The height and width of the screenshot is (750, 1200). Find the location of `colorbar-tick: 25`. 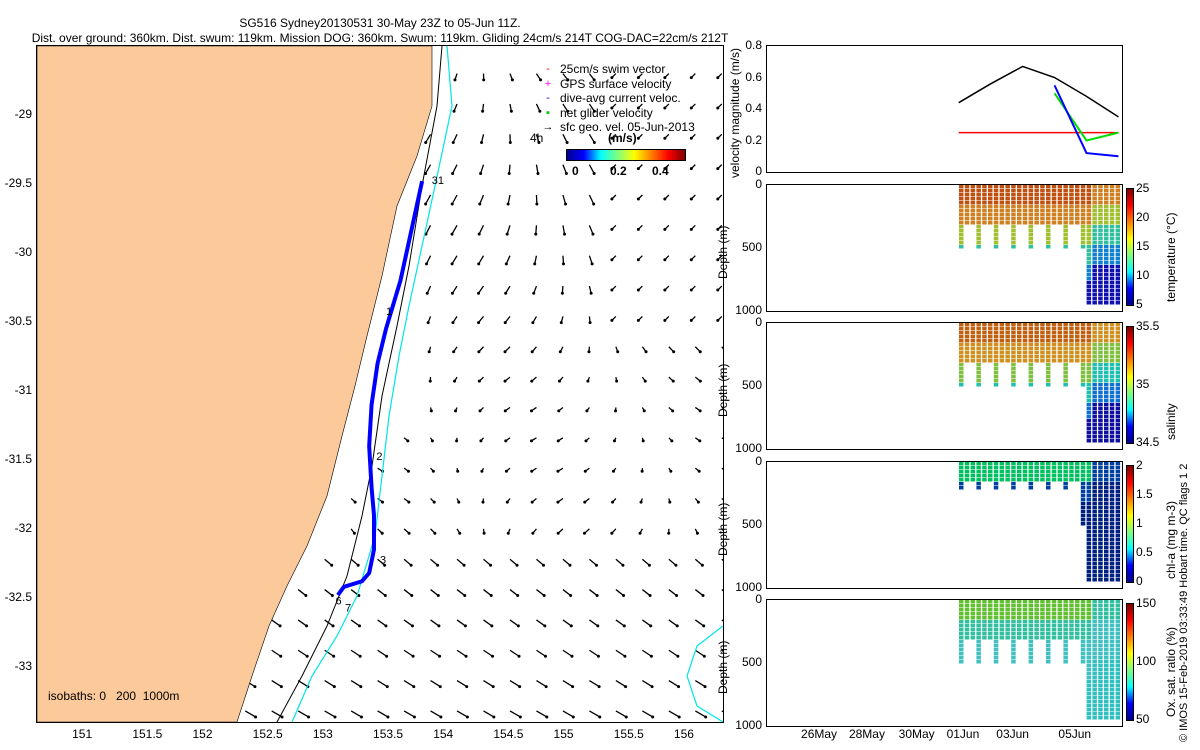

colorbar-tick: 25 is located at coordinates (1143, 188).